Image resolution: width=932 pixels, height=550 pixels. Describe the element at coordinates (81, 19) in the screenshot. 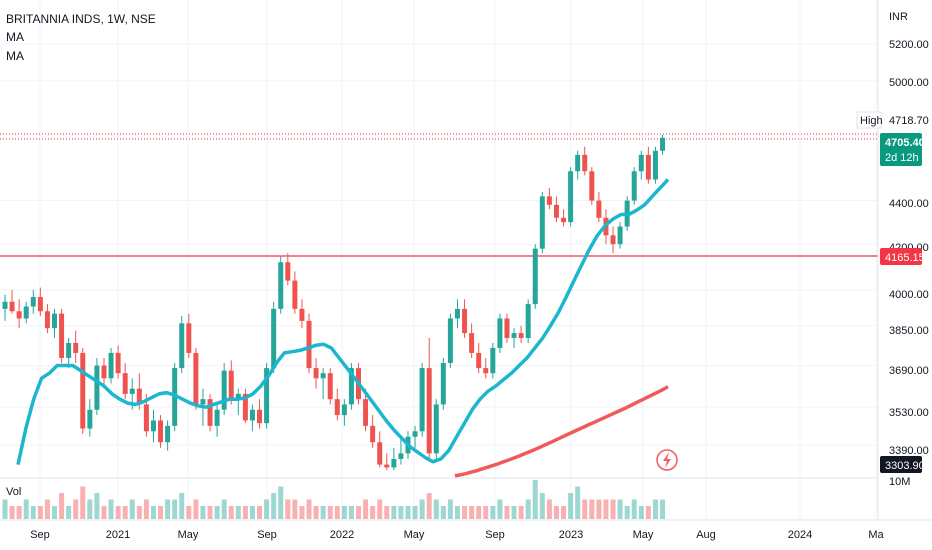

I see `symbol-title: BRITANNIA INDS, 1W, NSE` at that location.